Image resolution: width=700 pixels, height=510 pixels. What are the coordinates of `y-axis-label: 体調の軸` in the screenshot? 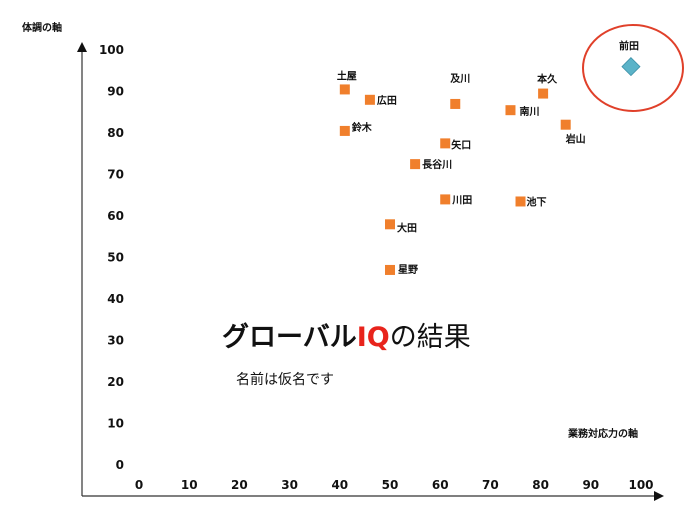 It's located at (42, 27).